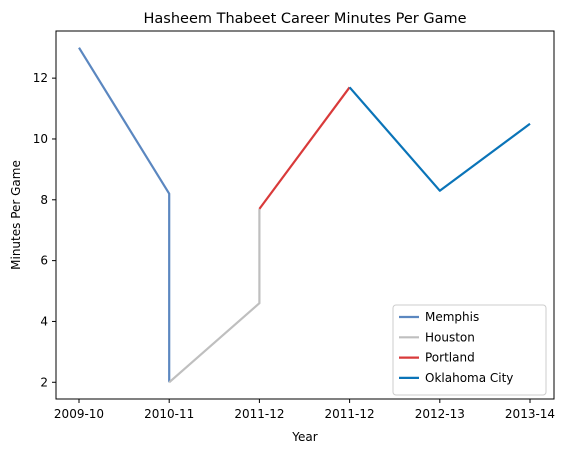  I want to click on x-tick-label: 2010-11, so click(169, 414).